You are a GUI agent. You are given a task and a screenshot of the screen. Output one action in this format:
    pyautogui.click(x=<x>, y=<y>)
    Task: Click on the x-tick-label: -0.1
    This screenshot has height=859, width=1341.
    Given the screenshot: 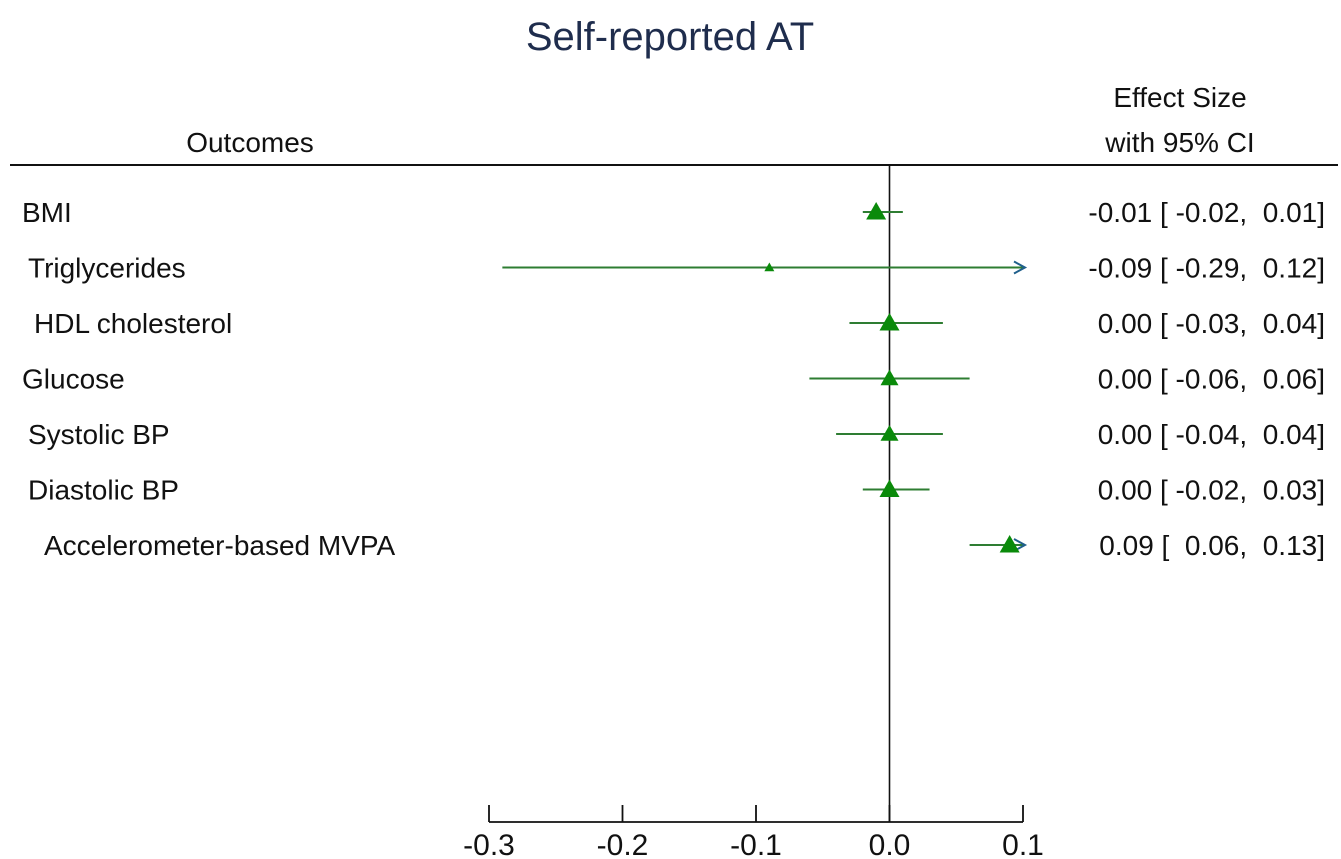 What is the action you would take?
    pyautogui.click(x=756, y=844)
    